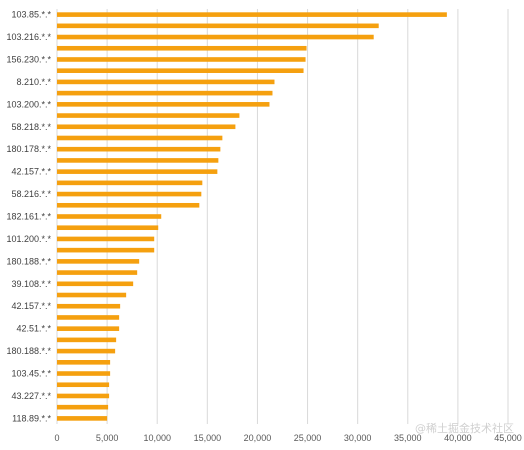  I want to click on category-label: 103.216.*.*, so click(28, 37).